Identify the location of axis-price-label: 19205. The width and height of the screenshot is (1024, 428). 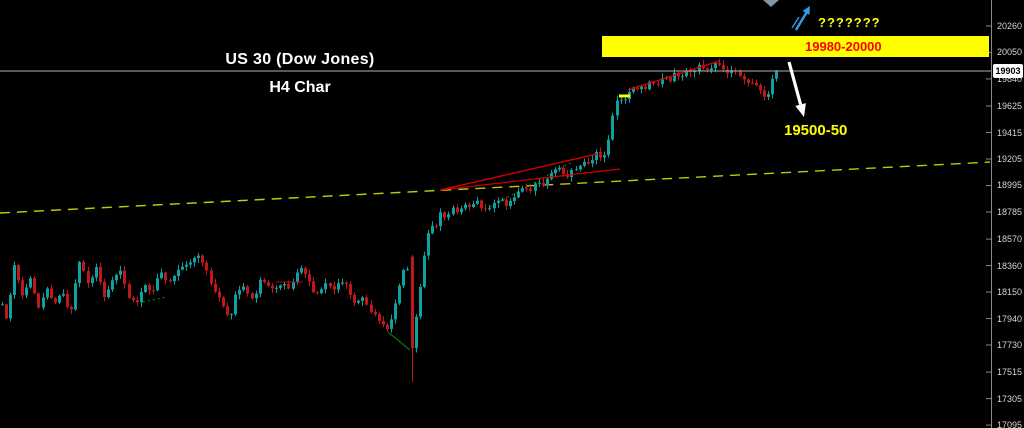
(1010, 159).